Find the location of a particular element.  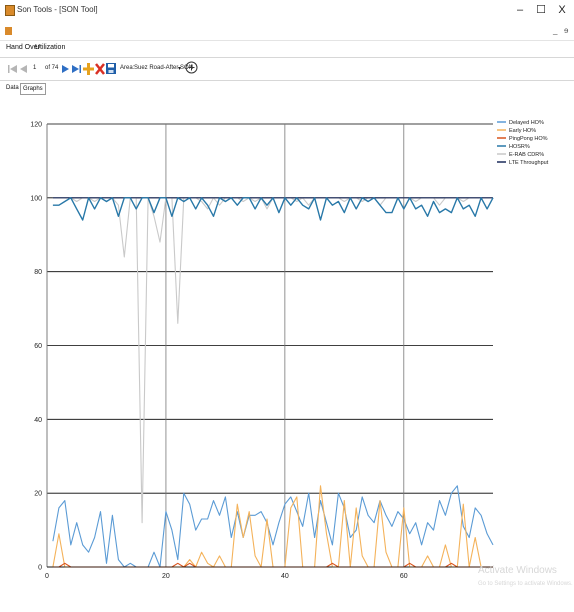

maximize-button: ☐ is located at coordinates (541, 10).